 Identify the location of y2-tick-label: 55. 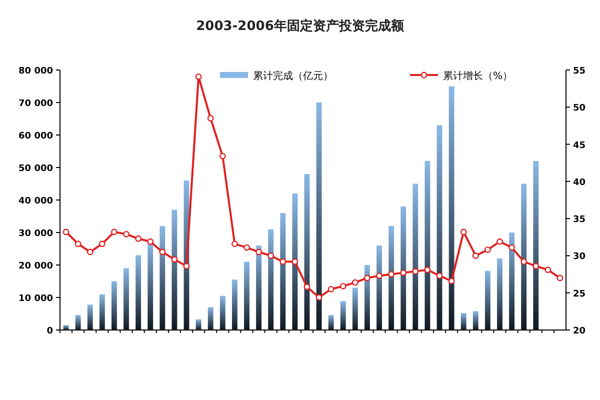
(579, 71).